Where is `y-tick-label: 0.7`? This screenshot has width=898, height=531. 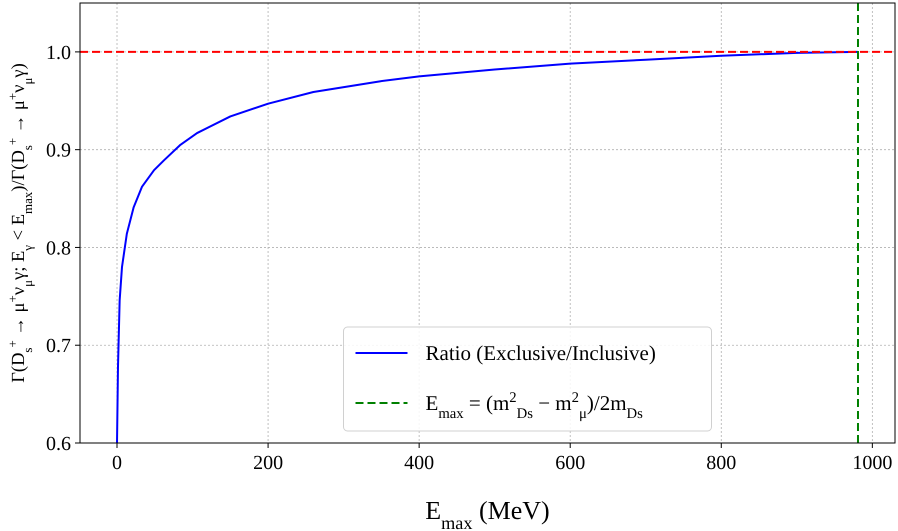 y-tick-label: 0.7 is located at coordinates (58, 346).